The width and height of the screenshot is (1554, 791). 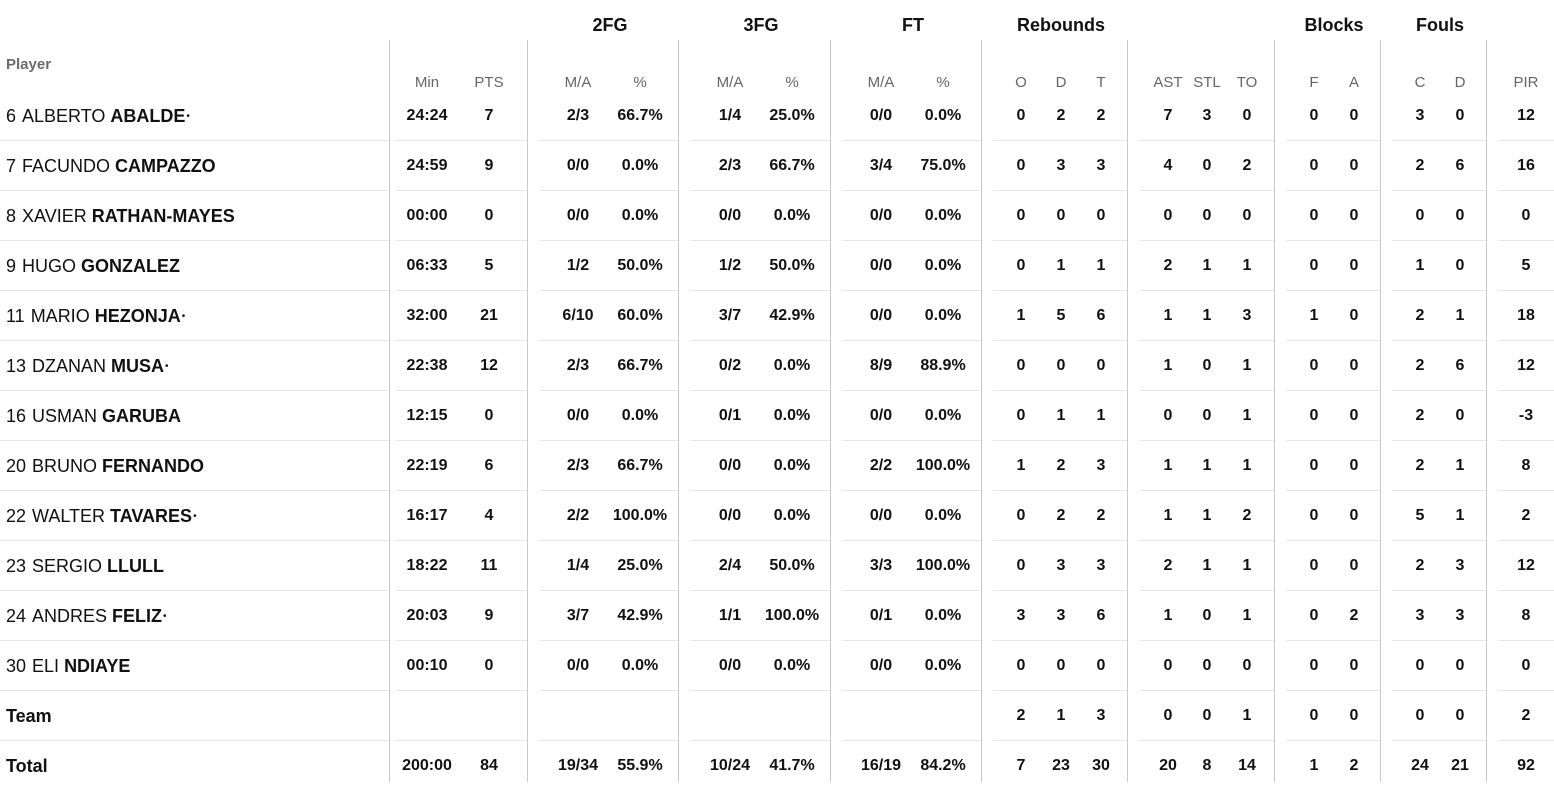 What do you see at coordinates (777, 716) in the screenshot?
I see `team-row: Team 2 1 3 0 0 1 0 0 0 0 2` at bounding box center [777, 716].